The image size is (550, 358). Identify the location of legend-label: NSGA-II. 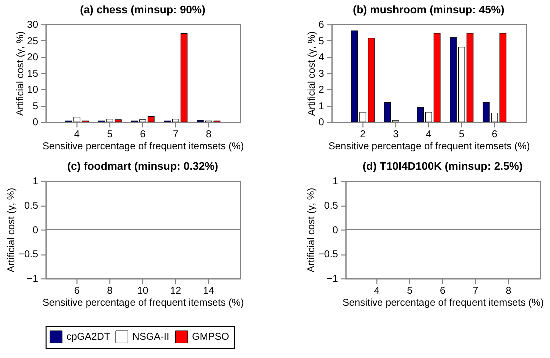
(151, 338).